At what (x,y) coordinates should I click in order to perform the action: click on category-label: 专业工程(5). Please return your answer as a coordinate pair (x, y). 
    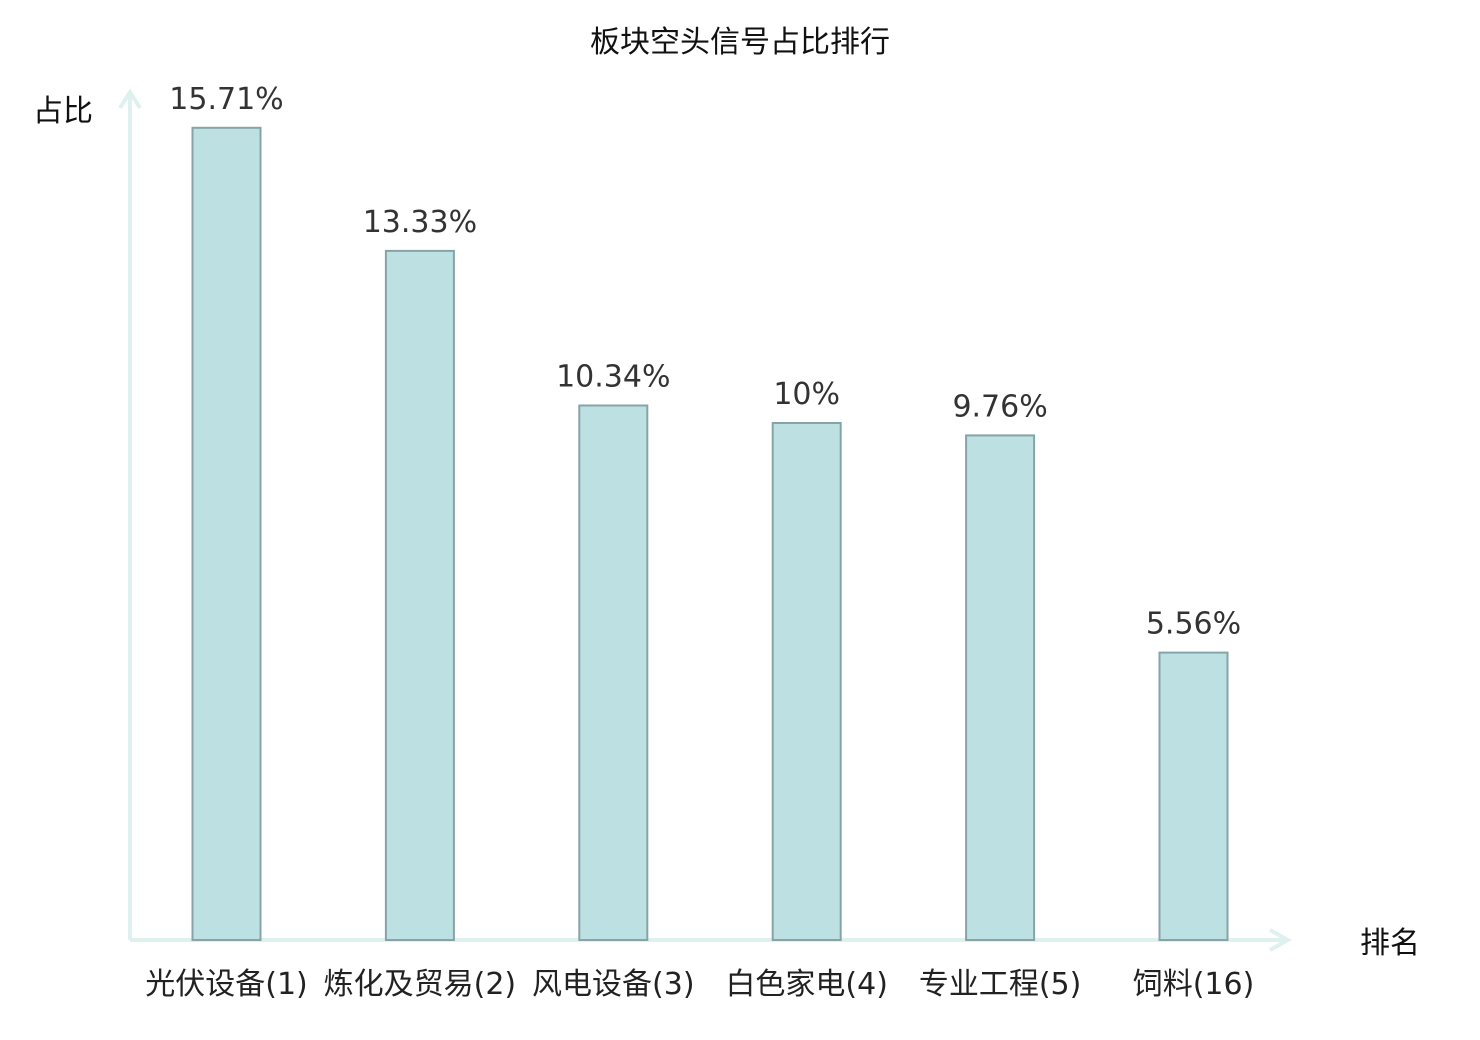
    Looking at the image, I should click on (1000, 984).